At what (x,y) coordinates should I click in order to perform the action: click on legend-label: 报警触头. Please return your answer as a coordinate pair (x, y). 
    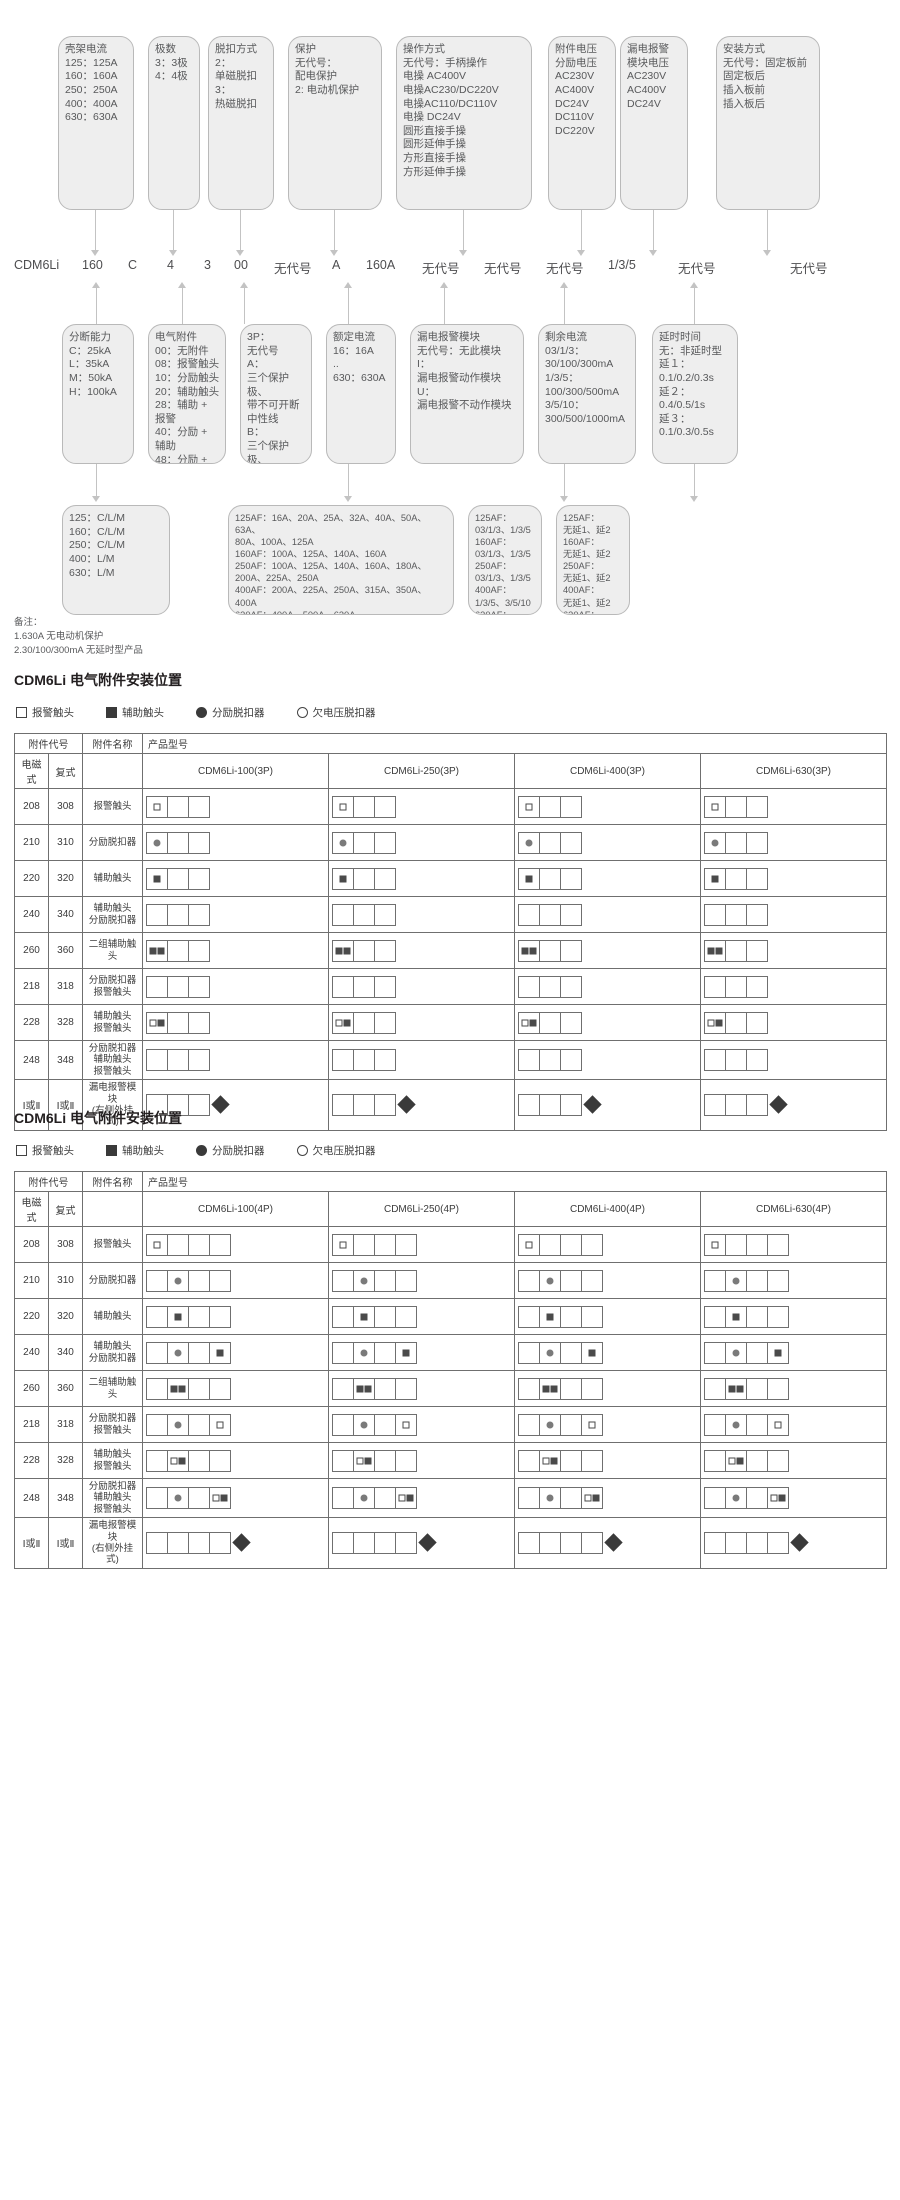
    Looking at the image, I should click on (53, 1151).